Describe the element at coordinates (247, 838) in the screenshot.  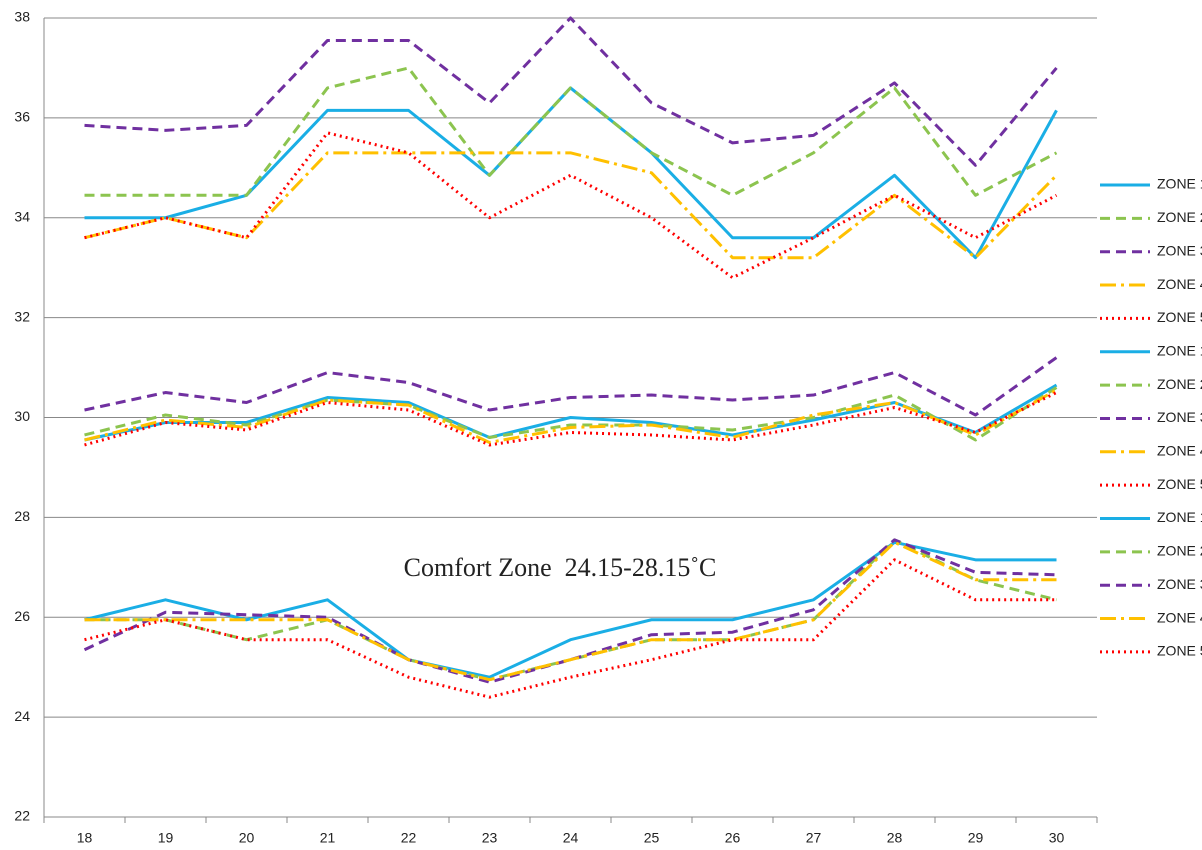
I see `x-tick-label: 20` at that location.